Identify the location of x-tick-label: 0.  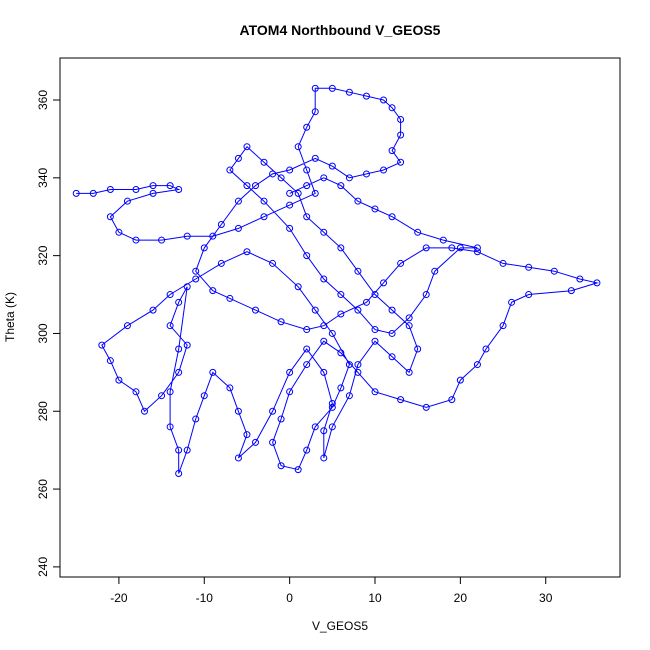
(289, 598).